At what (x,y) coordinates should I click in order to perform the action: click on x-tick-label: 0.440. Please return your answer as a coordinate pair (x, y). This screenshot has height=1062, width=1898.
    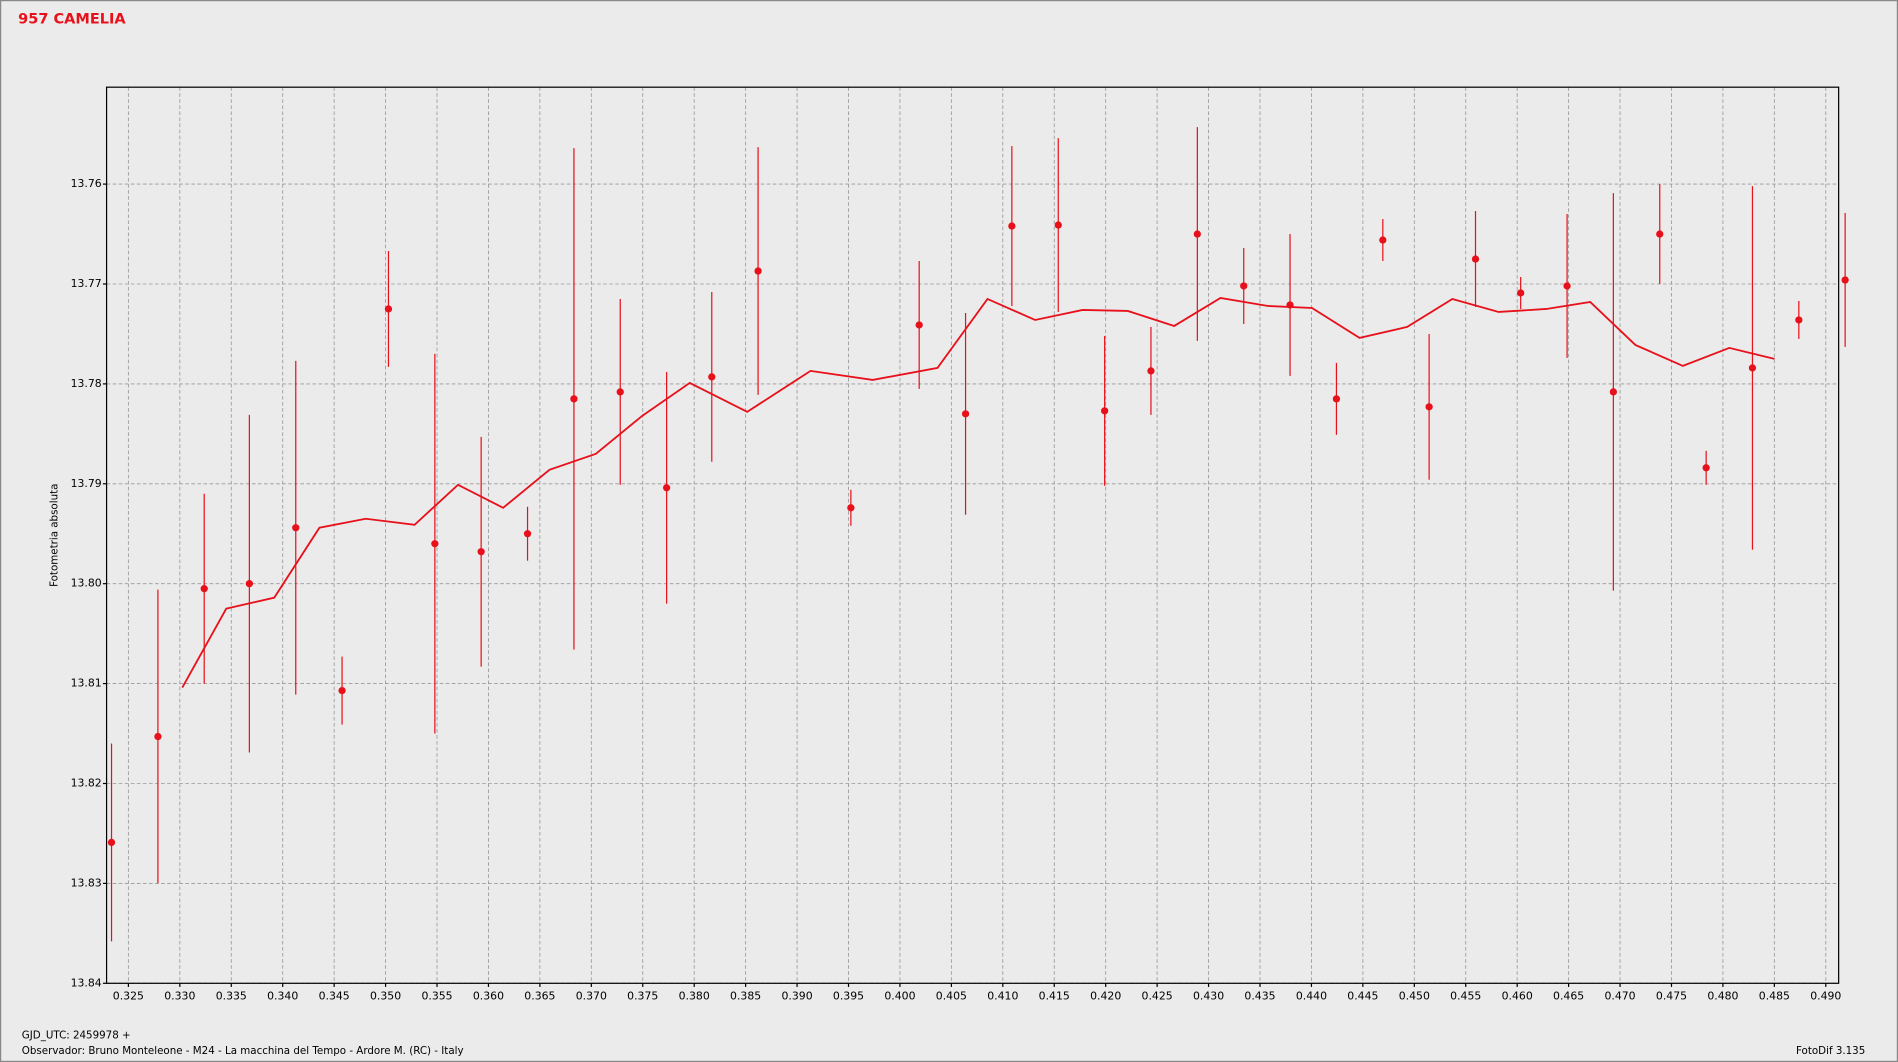
    Looking at the image, I should click on (1311, 996).